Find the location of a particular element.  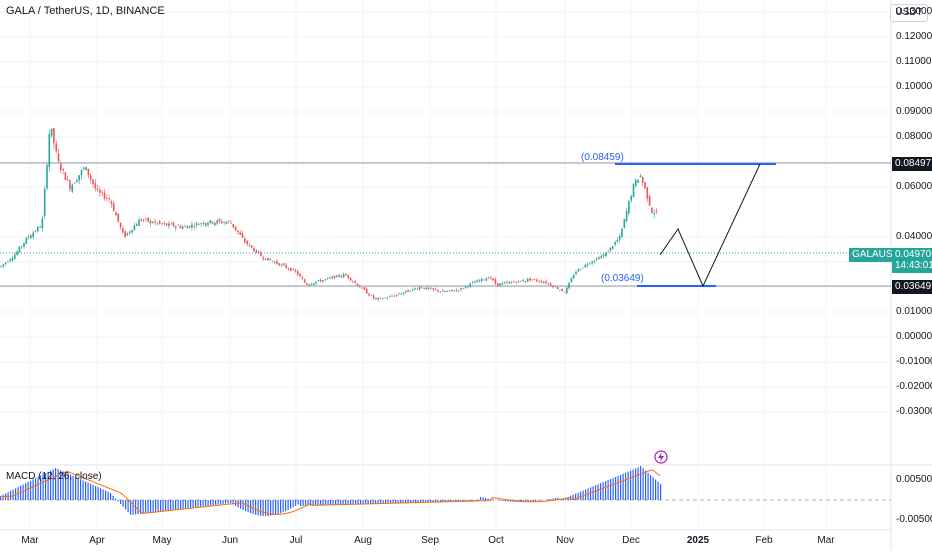

time-tick: Nov is located at coordinates (565, 541).